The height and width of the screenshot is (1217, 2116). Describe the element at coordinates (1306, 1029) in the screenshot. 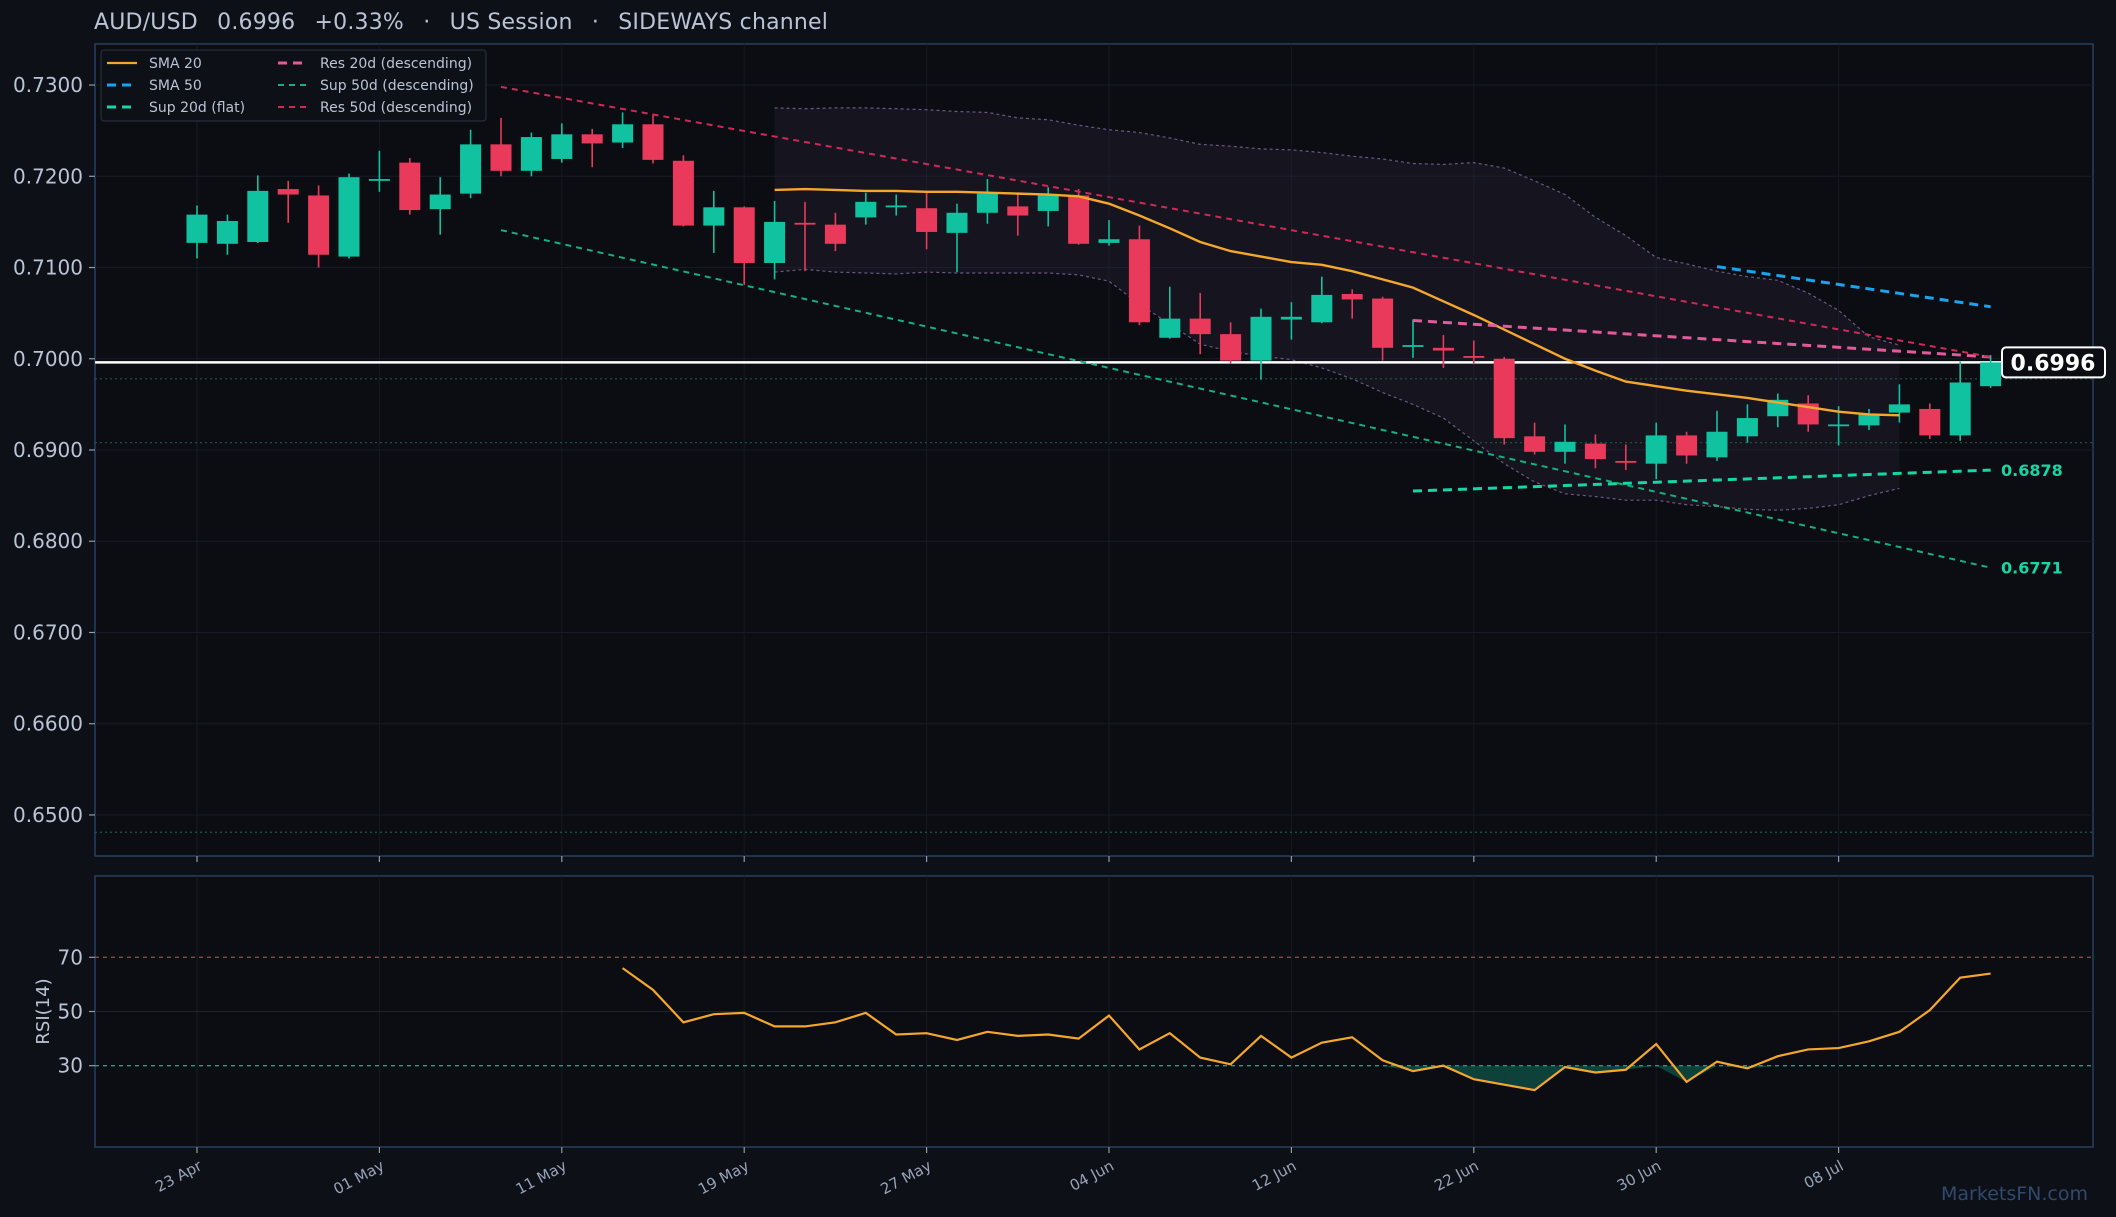

I see `rsi-line` at that location.